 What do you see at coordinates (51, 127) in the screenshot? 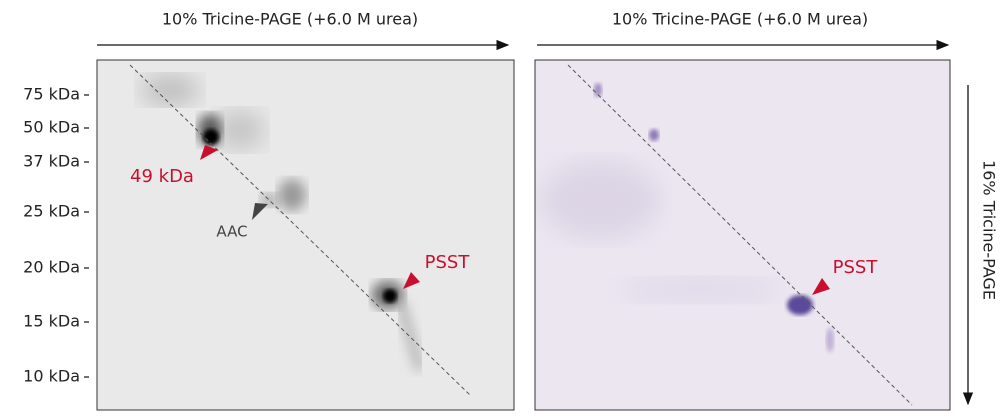
I see `marker-label: 50 kDa` at bounding box center [51, 127].